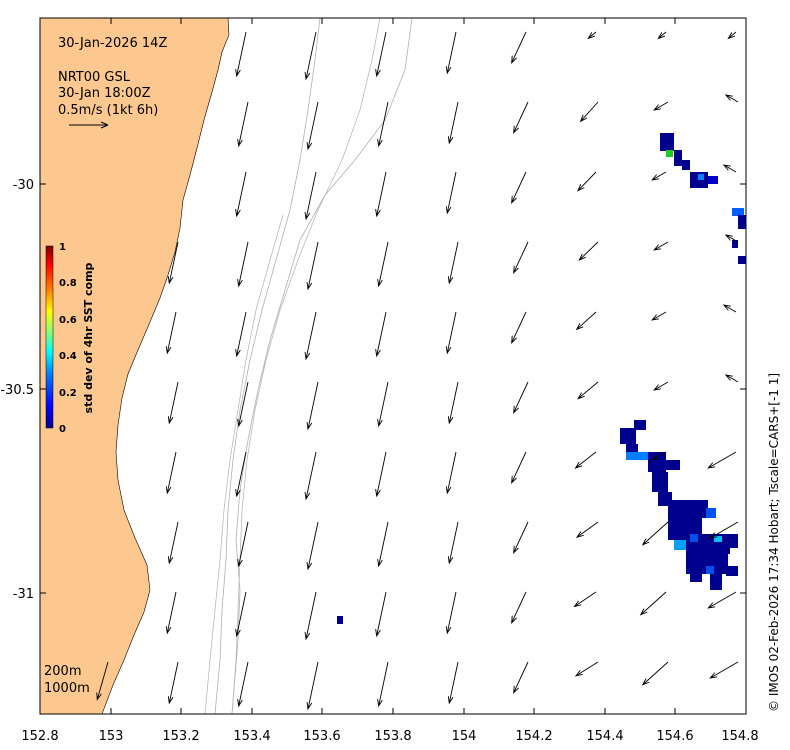  Describe the element at coordinates (674, 736) in the screenshot. I see `x-tick-label: 154.6` at that location.